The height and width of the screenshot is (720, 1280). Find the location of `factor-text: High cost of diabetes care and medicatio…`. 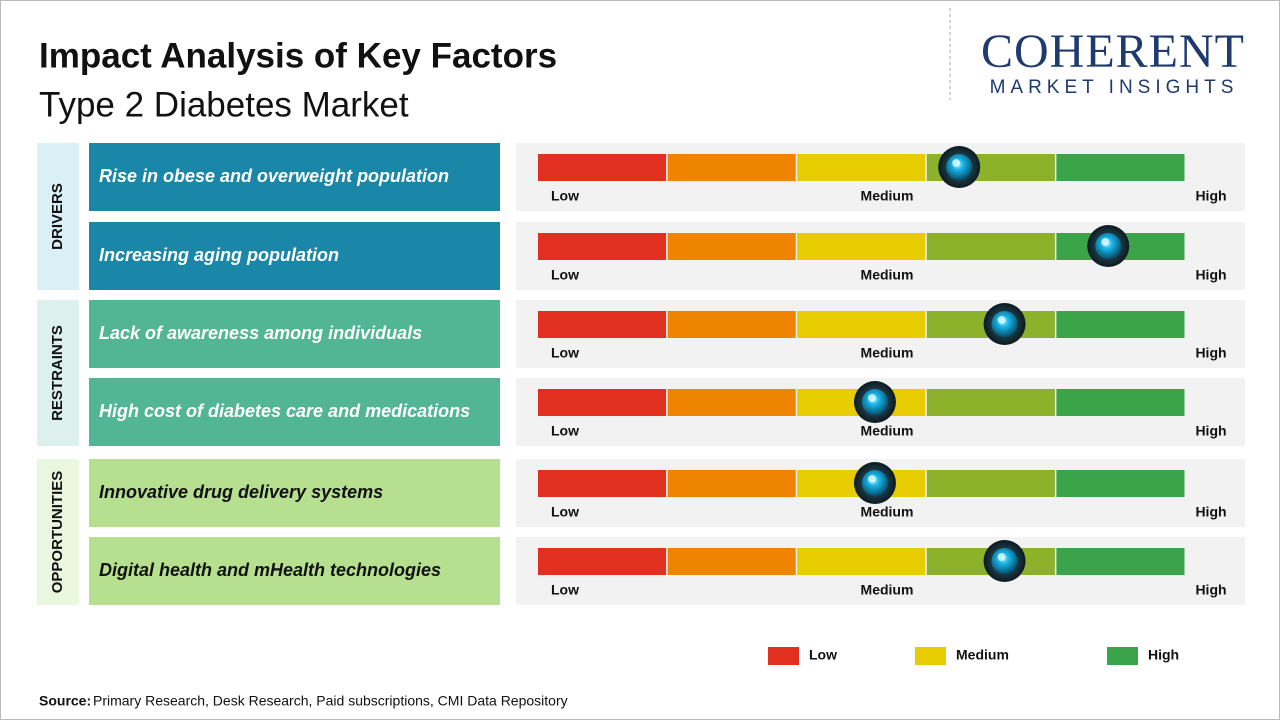

factor-text: High cost of diabetes care and medicatio… is located at coordinates (284, 411).